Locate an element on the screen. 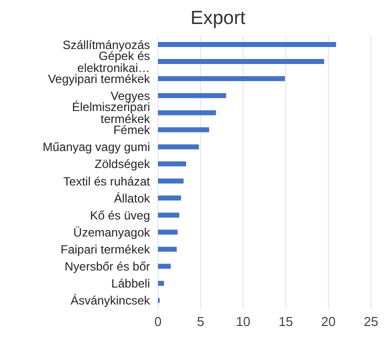  x-tick-label: 15 is located at coordinates (286, 322).